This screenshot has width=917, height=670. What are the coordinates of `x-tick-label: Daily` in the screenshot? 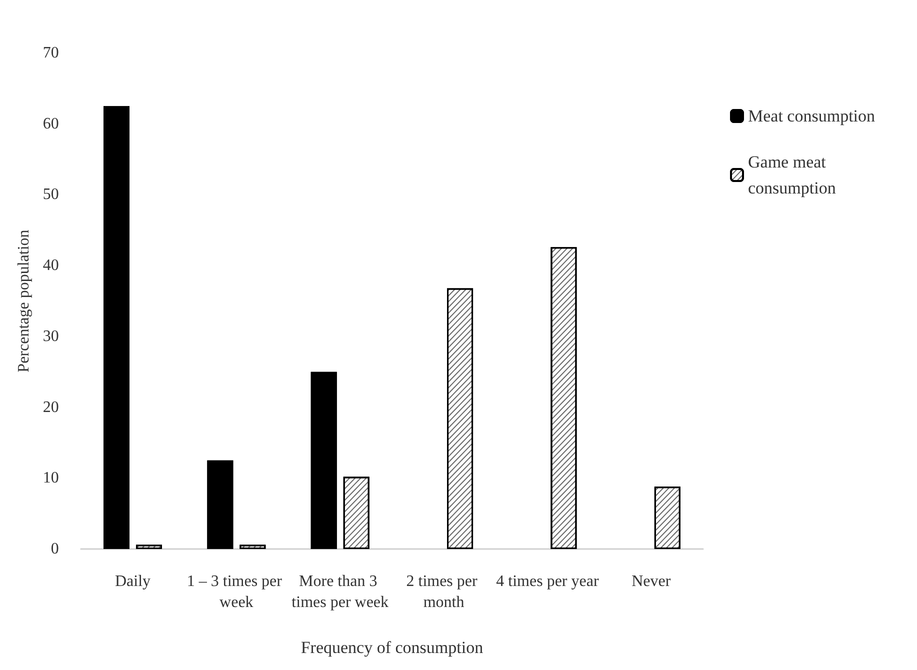 It's located at (132, 581).